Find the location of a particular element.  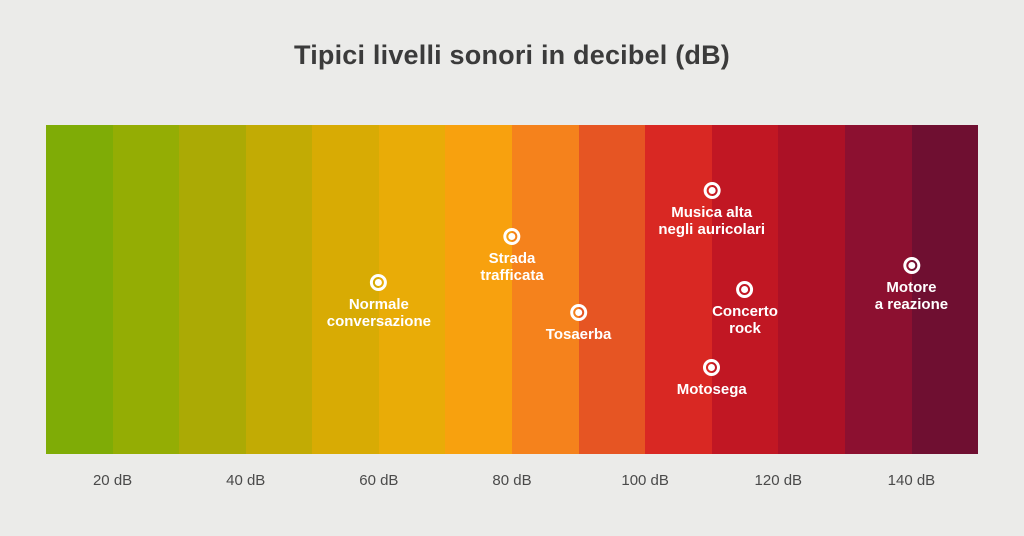

color-band-110-120db is located at coordinates (745, 289).